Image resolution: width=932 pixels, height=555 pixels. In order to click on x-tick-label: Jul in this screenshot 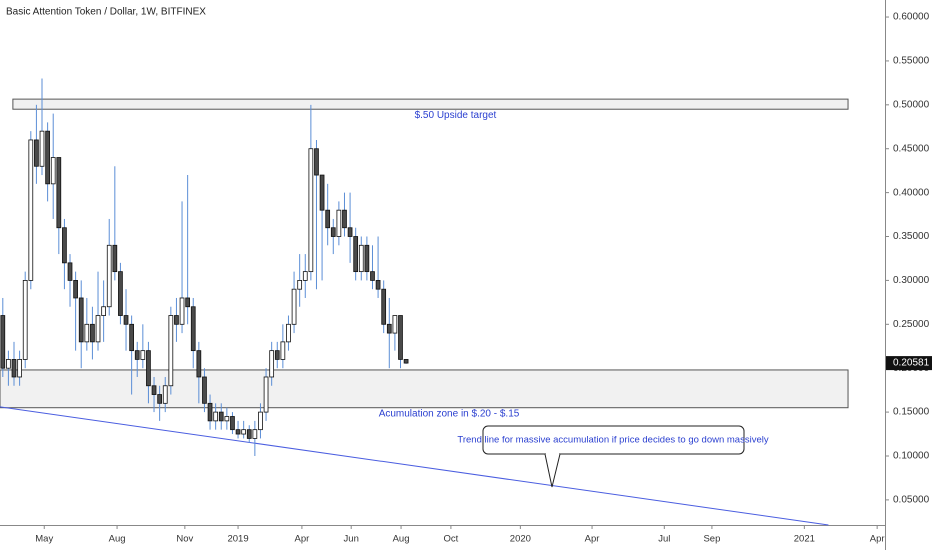, I will do `click(664, 539)`.